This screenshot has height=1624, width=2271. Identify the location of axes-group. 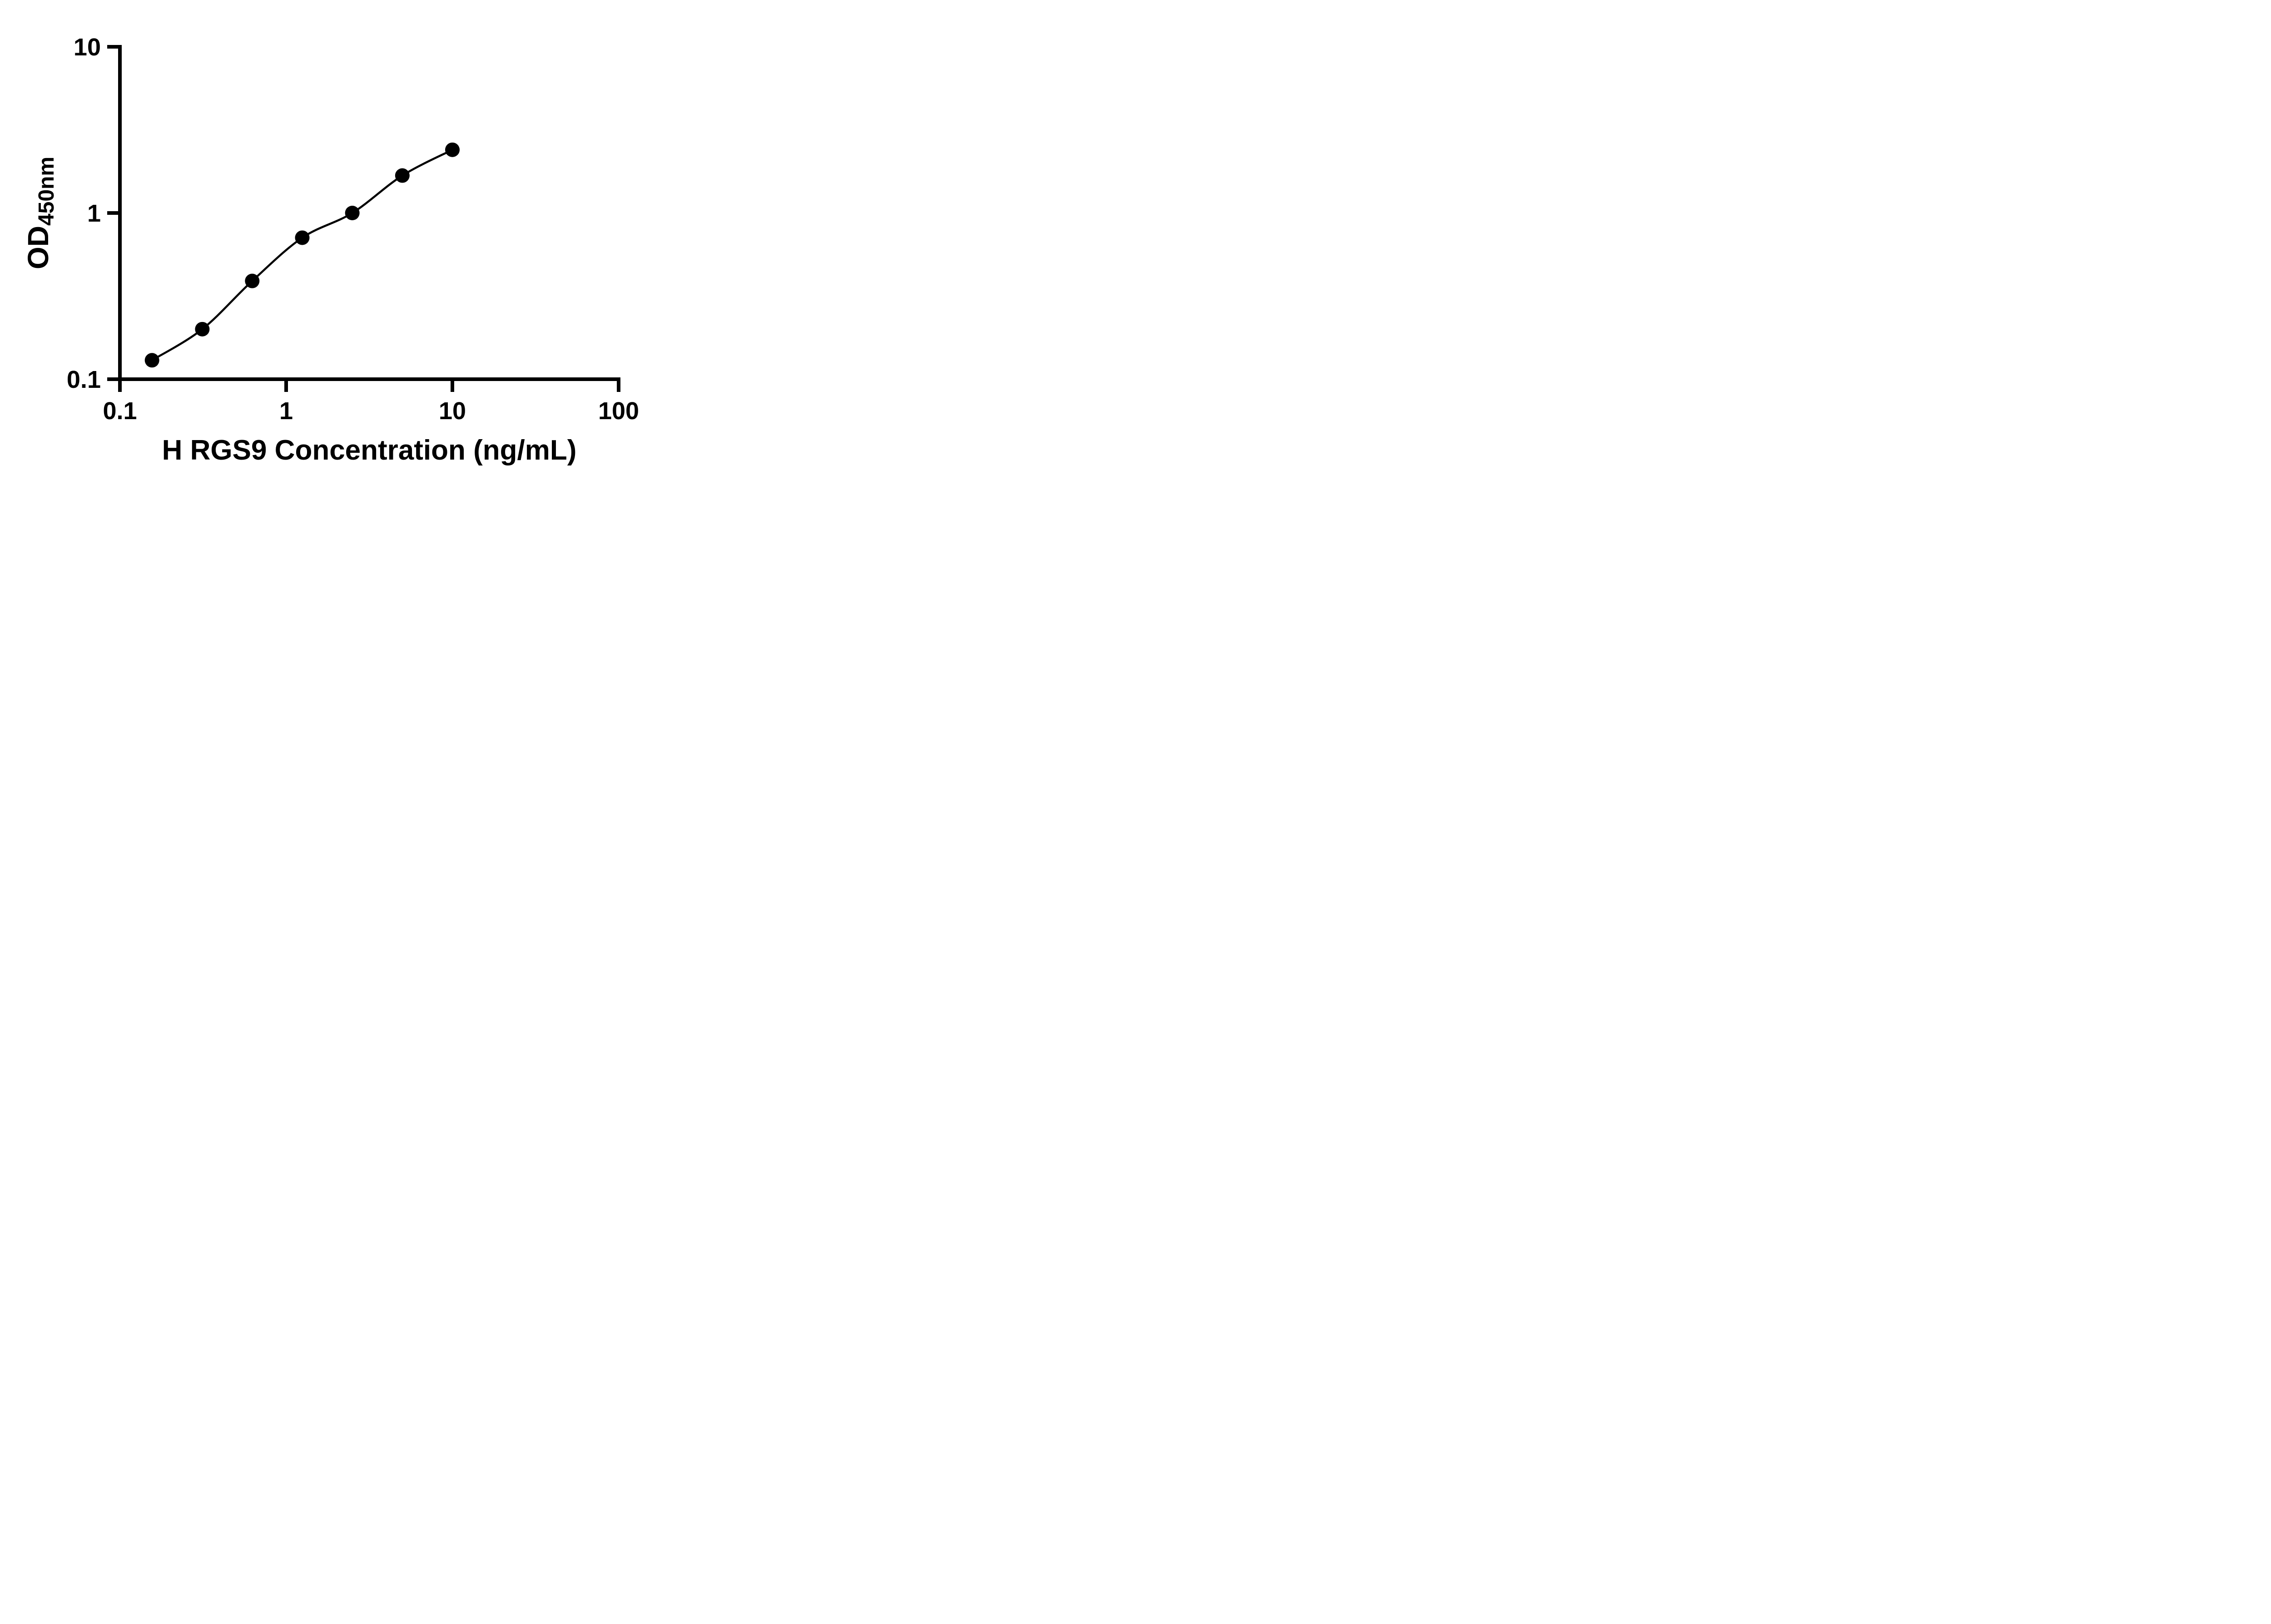
(369, 213).